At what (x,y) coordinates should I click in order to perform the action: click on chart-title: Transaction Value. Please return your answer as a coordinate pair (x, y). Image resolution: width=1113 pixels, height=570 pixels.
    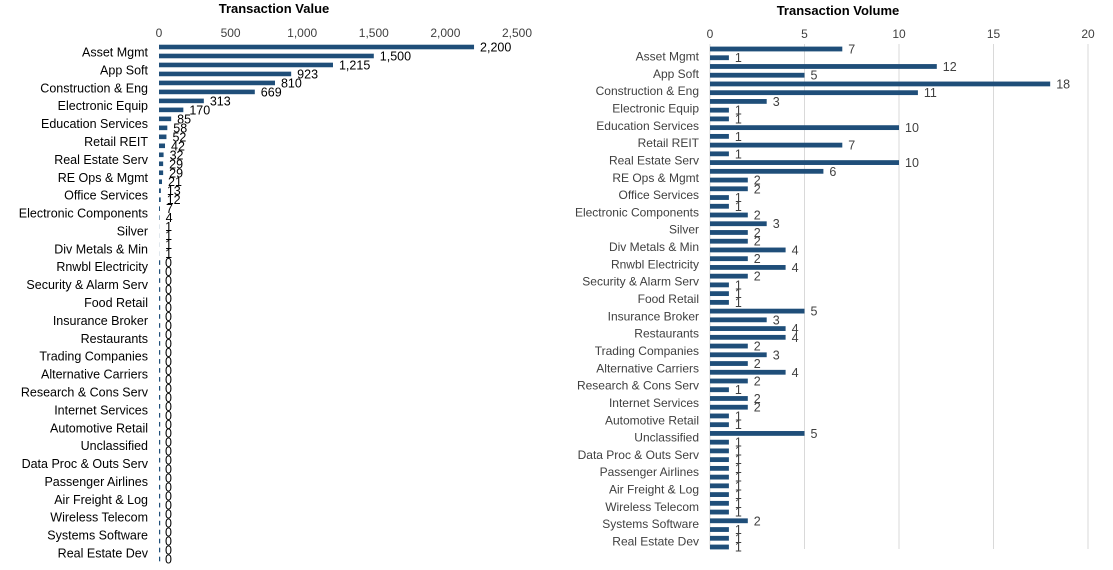
    Looking at the image, I should click on (274, 8).